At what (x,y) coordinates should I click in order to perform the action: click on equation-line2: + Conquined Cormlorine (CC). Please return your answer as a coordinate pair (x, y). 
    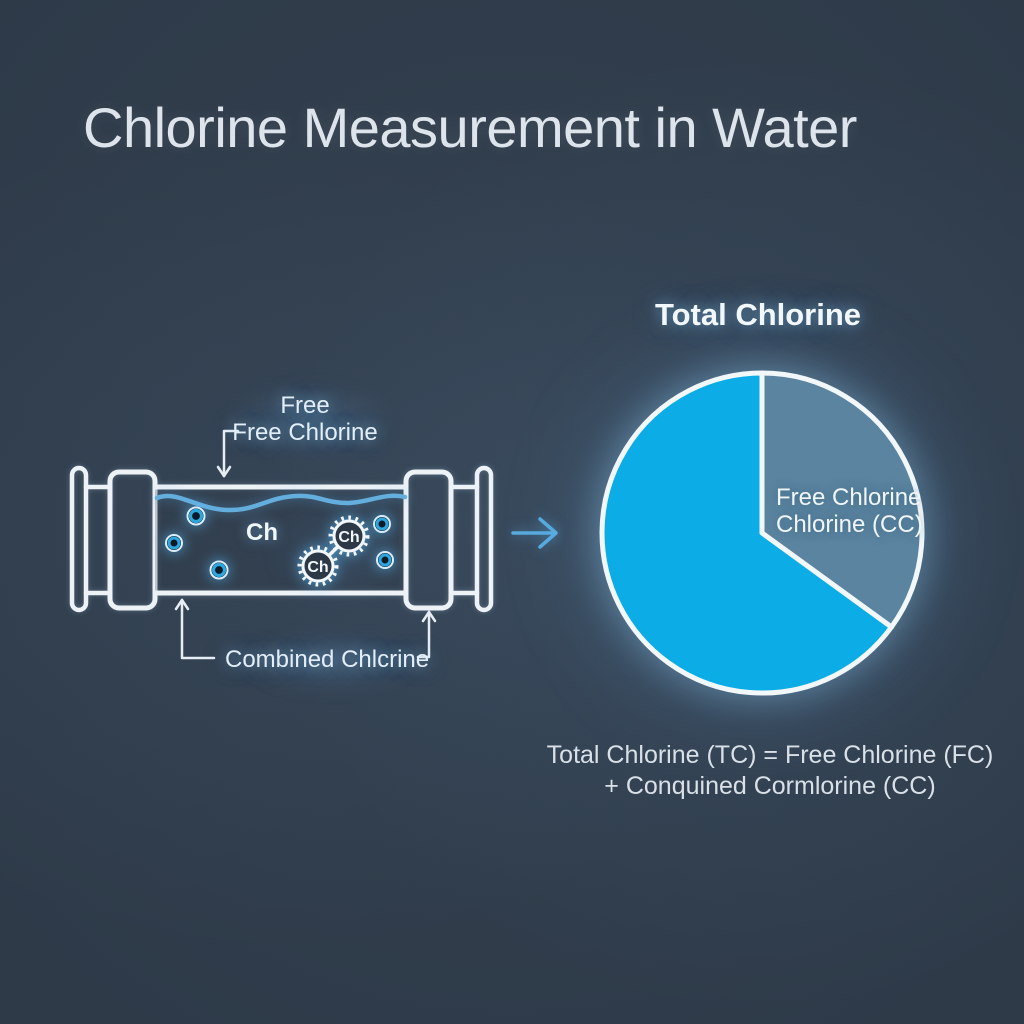
    Looking at the image, I should click on (770, 786).